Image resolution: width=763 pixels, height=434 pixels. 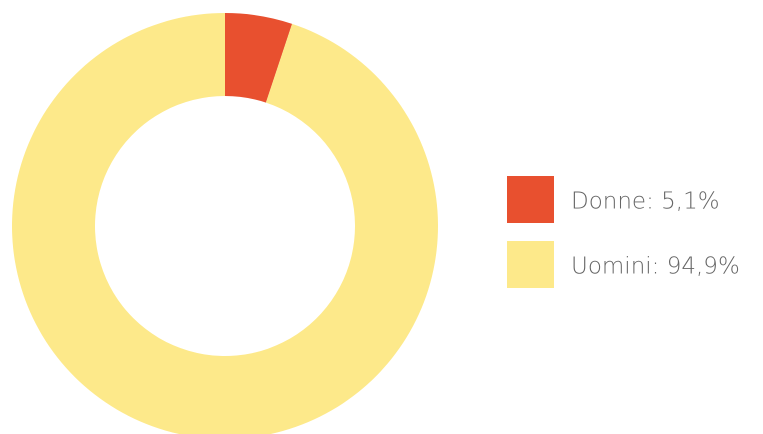 What do you see at coordinates (645, 202) in the screenshot?
I see `legend-label: Donne: 5,1%` at bounding box center [645, 202].